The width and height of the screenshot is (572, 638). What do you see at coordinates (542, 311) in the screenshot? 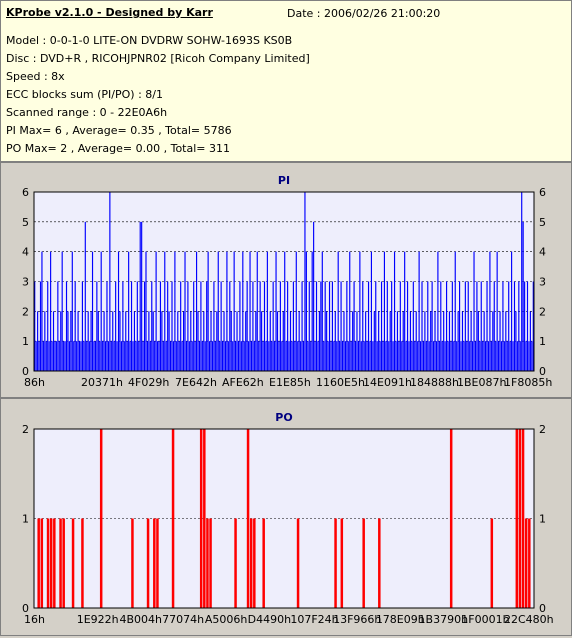
I see `pi-ytick-label-right: 2` at bounding box center [542, 311].